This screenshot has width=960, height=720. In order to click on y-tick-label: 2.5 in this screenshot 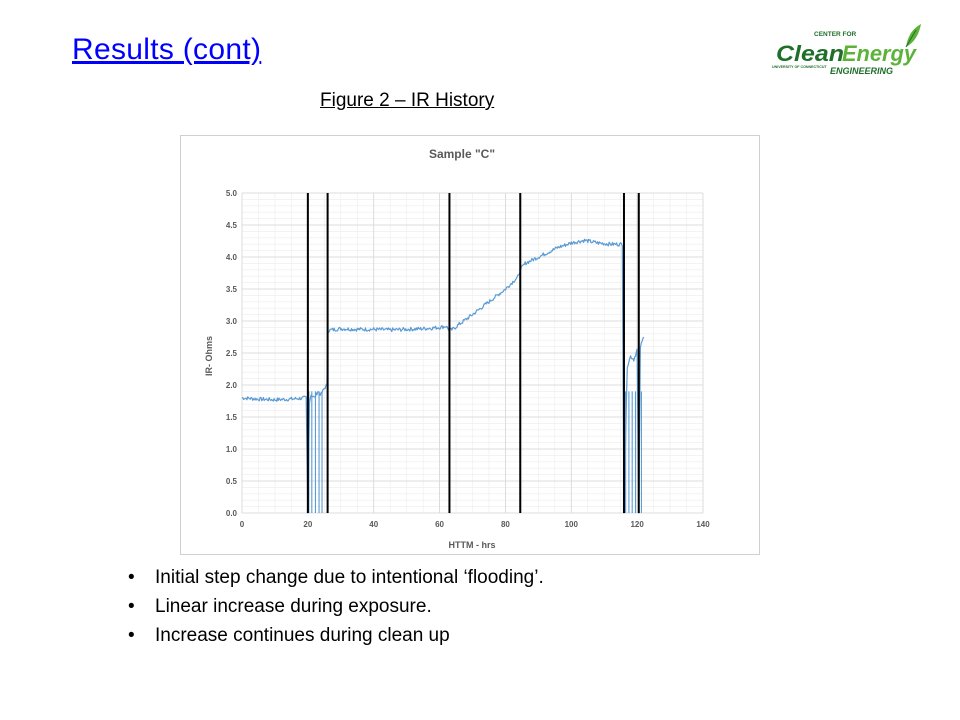, I will do `click(232, 353)`.